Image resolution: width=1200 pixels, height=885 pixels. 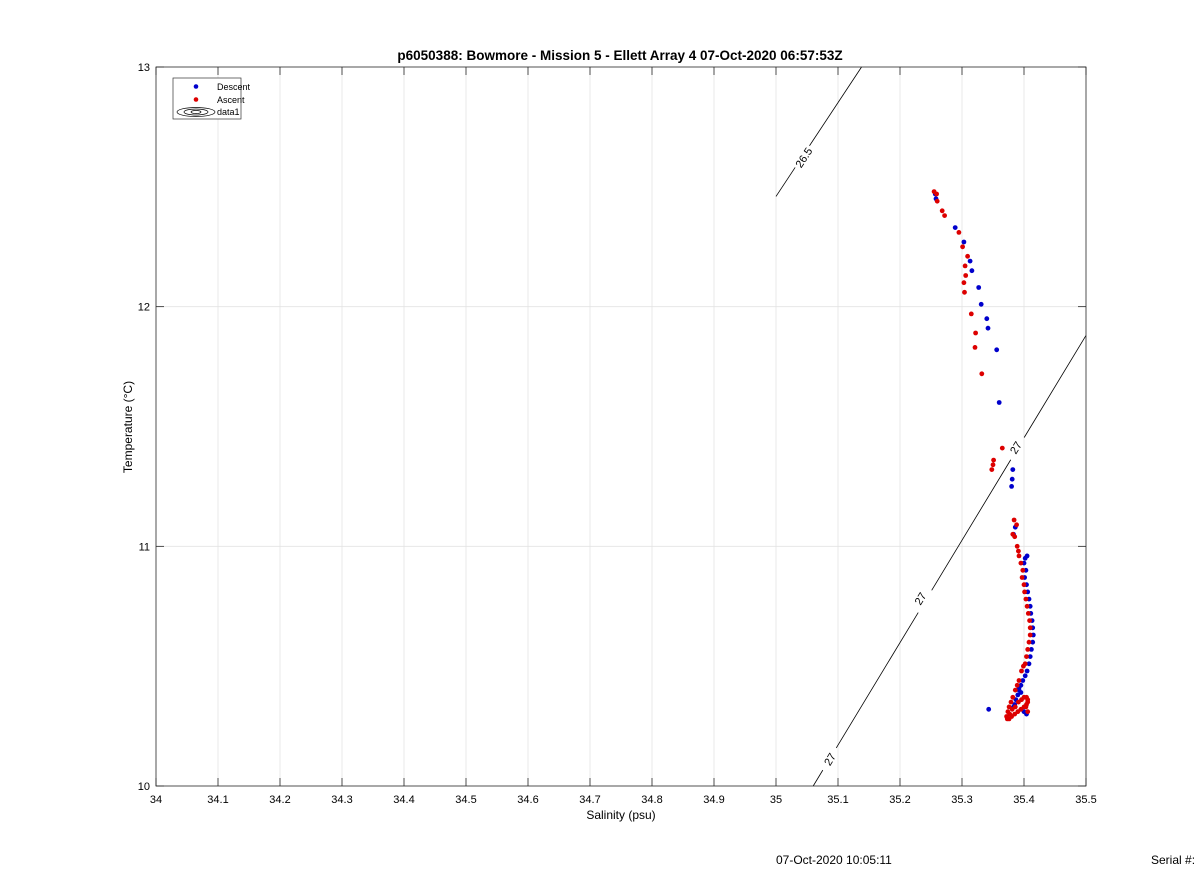 I want to click on x-tick-label: 34, so click(x=156, y=800).